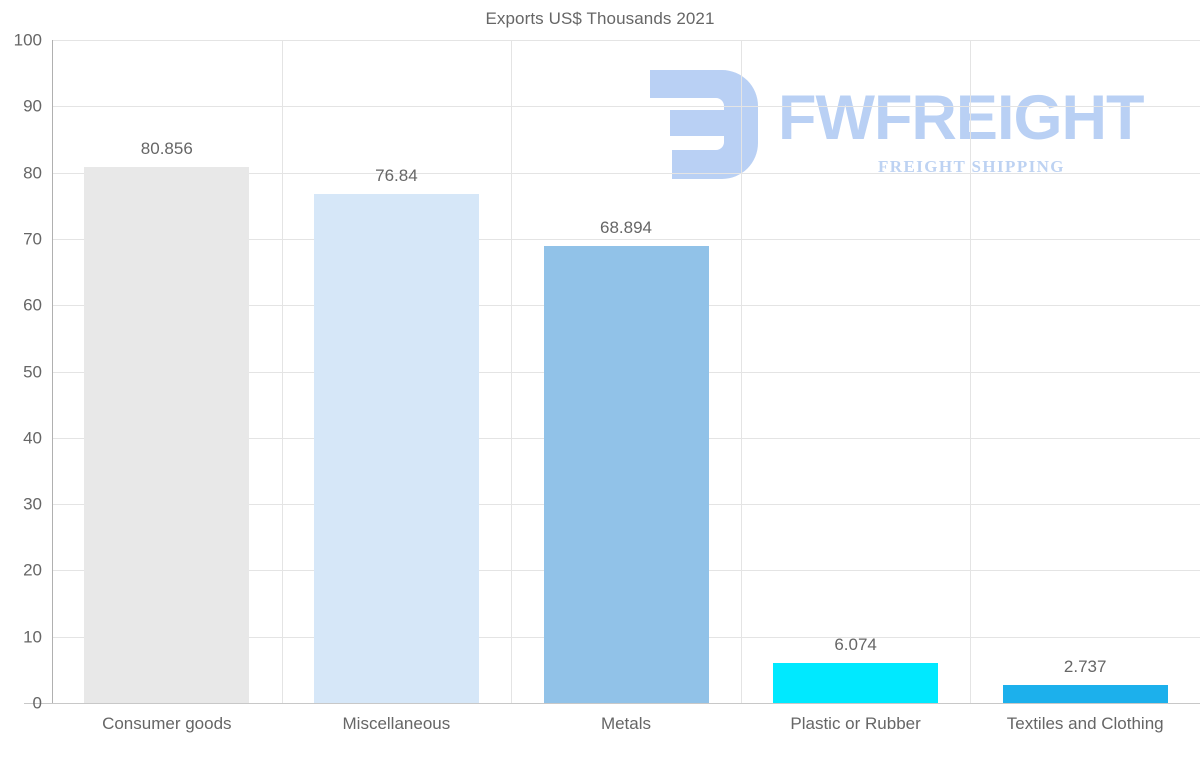  Describe the element at coordinates (27, 40) in the screenshot. I see `y-axis-tick-label: 100` at that location.